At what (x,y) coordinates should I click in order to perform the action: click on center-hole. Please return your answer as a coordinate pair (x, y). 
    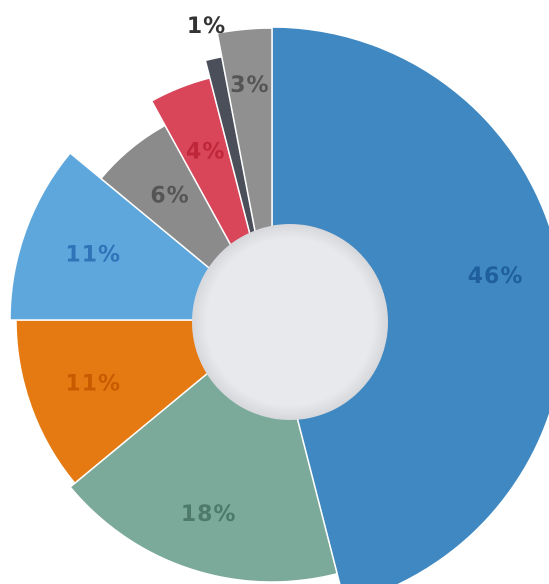
    Looking at the image, I should click on (290, 322).